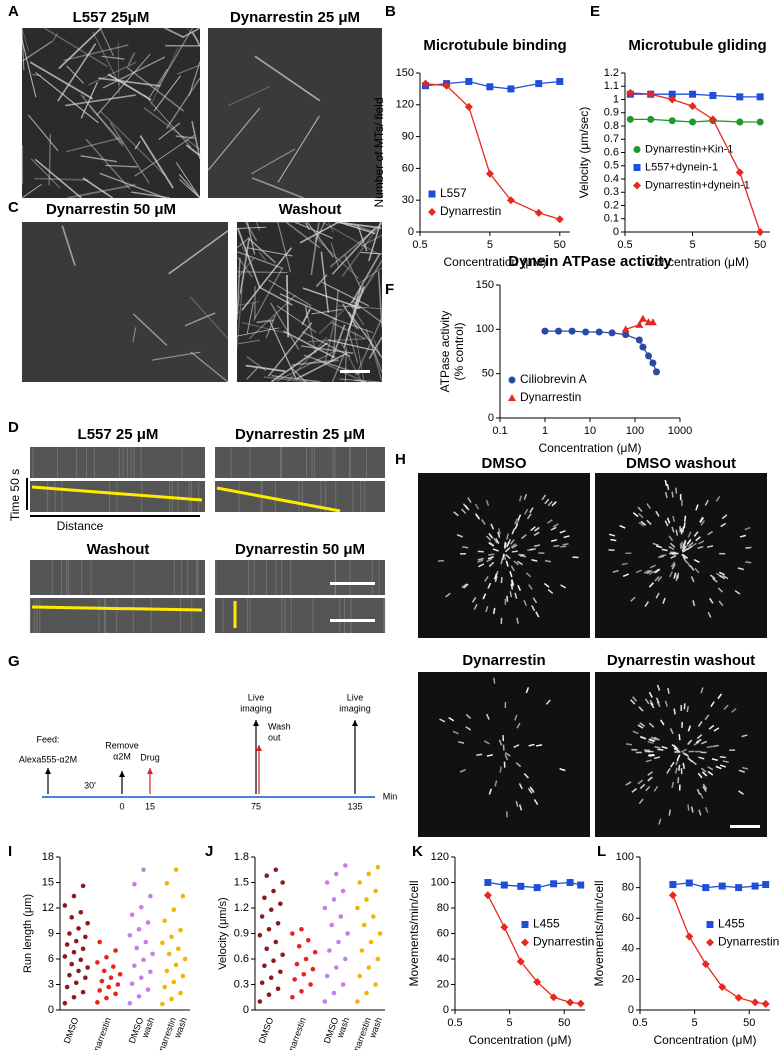 This screenshot has width=783, height=1050. What do you see at coordinates (408, 137) in the screenshot?
I see `y-tick-label: 90` at bounding box center [408, 137].